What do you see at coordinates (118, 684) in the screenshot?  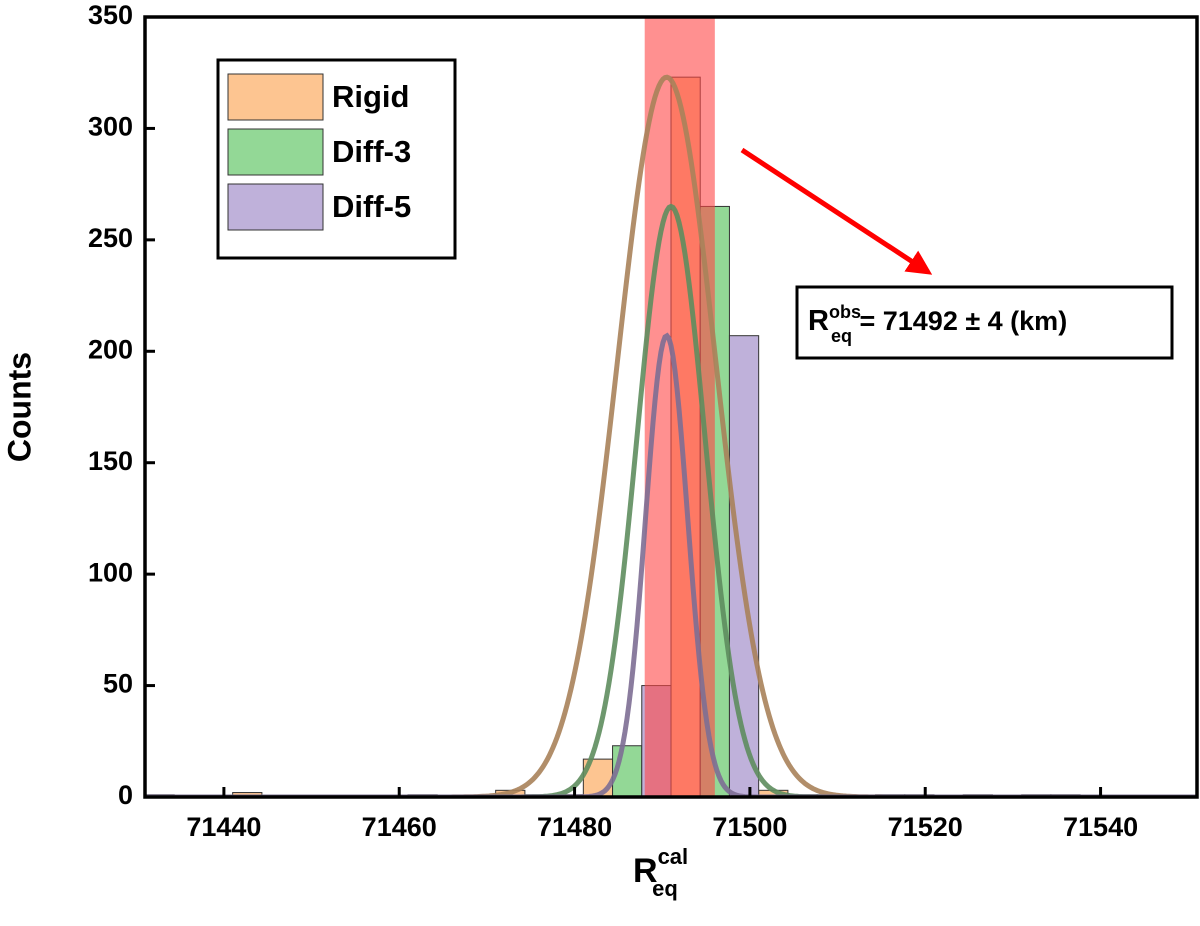 I see `y-tick-label: 50` at bounding box center [118, 684].